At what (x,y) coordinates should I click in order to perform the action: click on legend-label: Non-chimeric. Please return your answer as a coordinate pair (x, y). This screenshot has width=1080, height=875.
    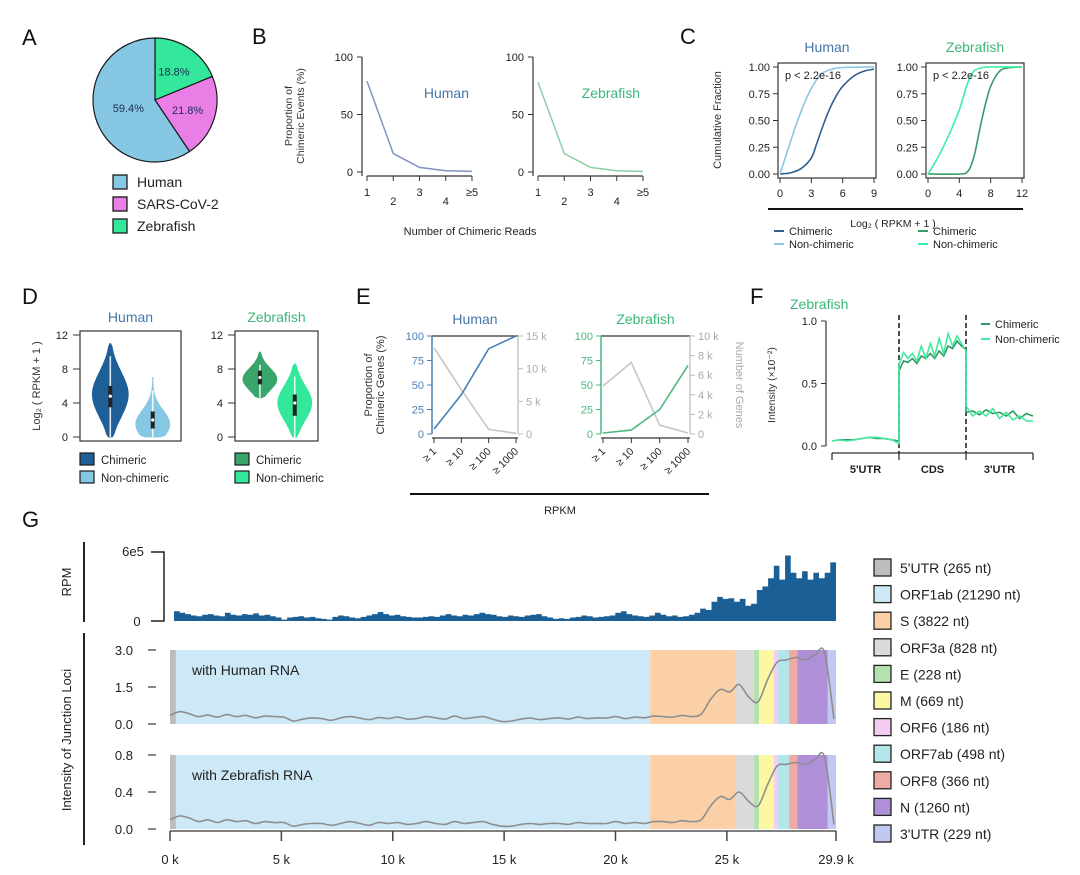
    Looking at the image, I should click on (135, 479).